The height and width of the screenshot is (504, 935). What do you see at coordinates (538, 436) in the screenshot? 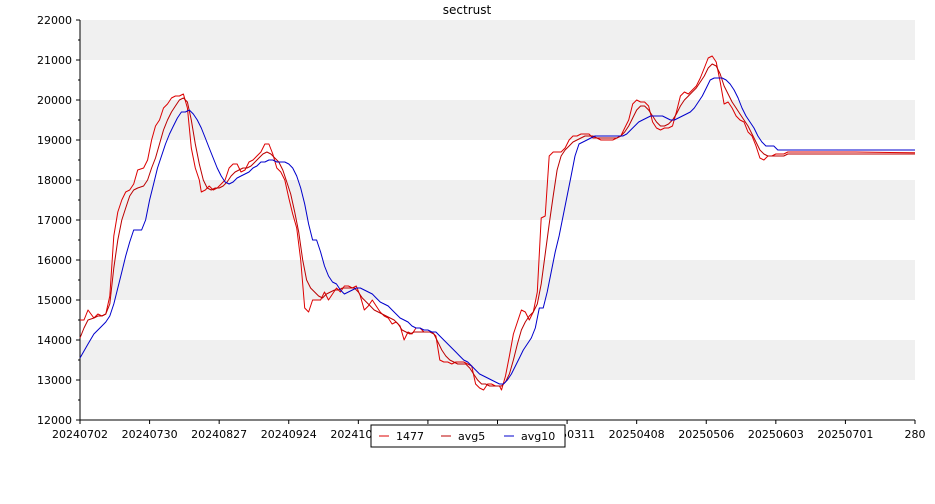
I see `legend-label: avg10` at bounding box center [538, 436].